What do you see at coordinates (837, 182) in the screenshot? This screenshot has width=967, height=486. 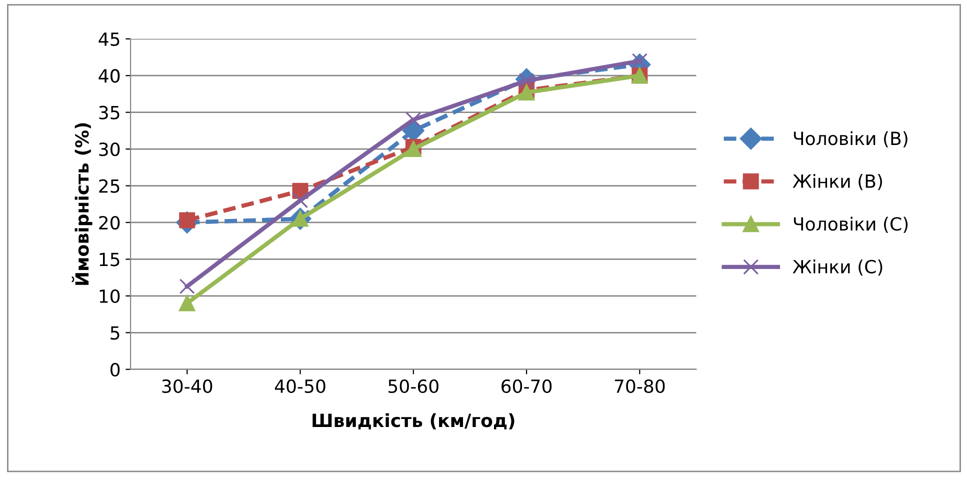 I see `legend-label: Жінки (B)` at bounding box center [837, 182].